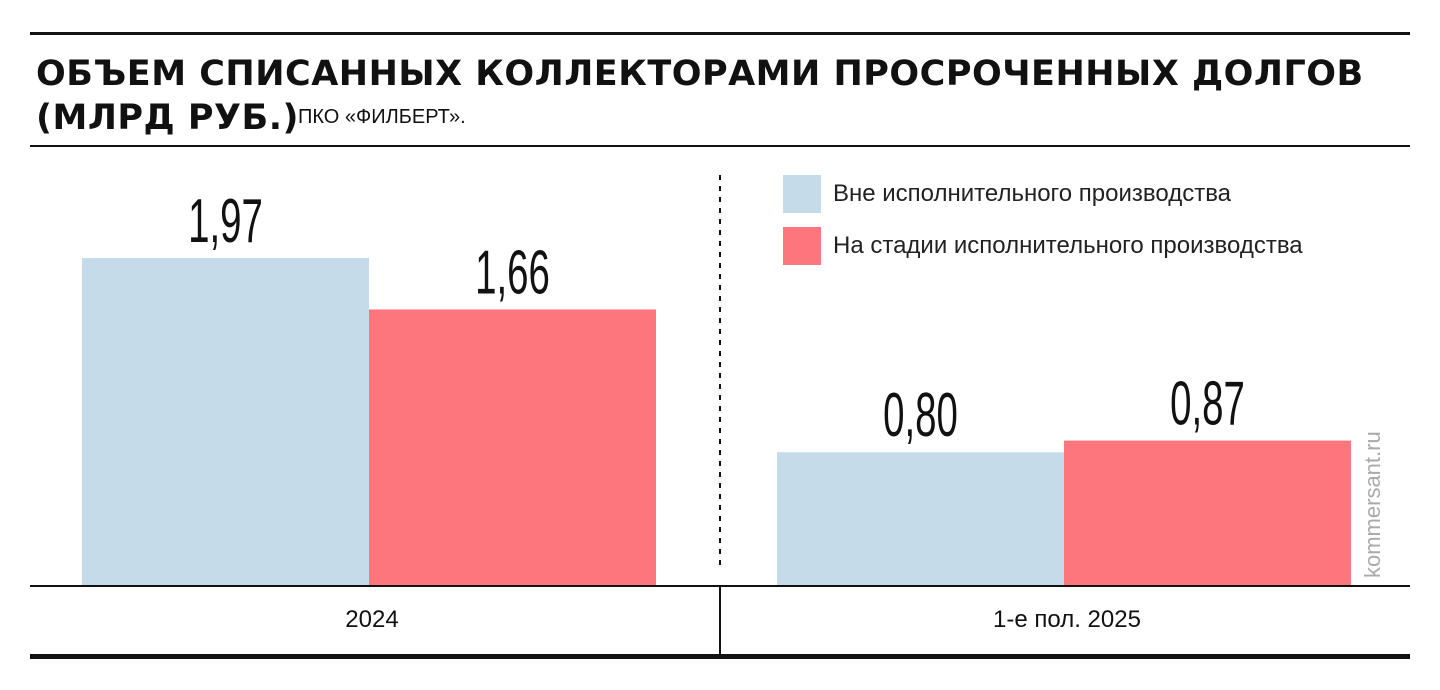 The image size is (1440, 690). I want to click on legend-item-outside-enforcement: Вне исполнительного производства, so click(1043, 194).